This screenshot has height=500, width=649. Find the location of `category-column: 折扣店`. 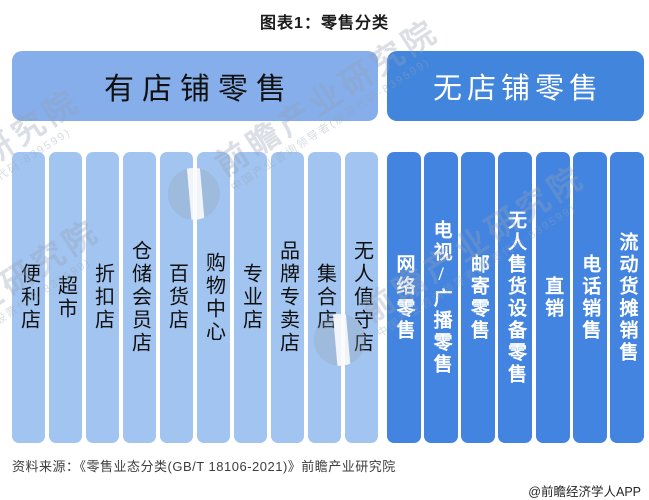

category-column: 折扣店 is located at coordinates (102, 297).